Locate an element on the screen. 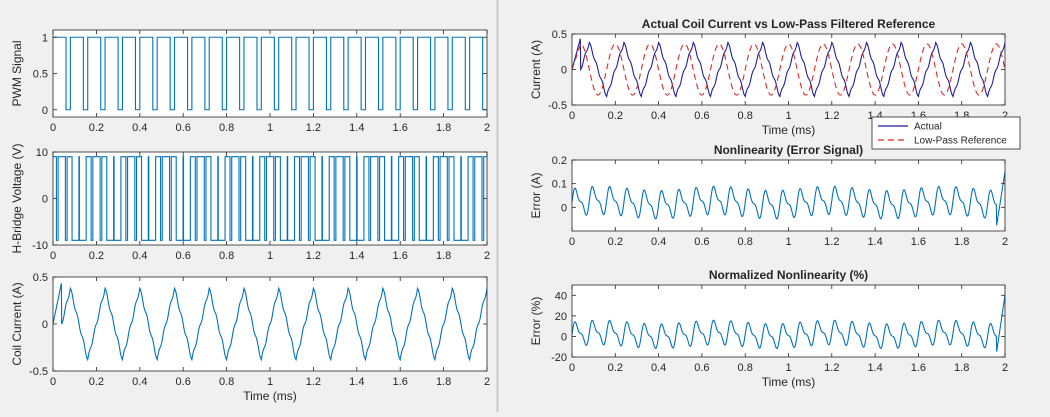  y-tick-label: 20 is located at coordinates (561, 317).